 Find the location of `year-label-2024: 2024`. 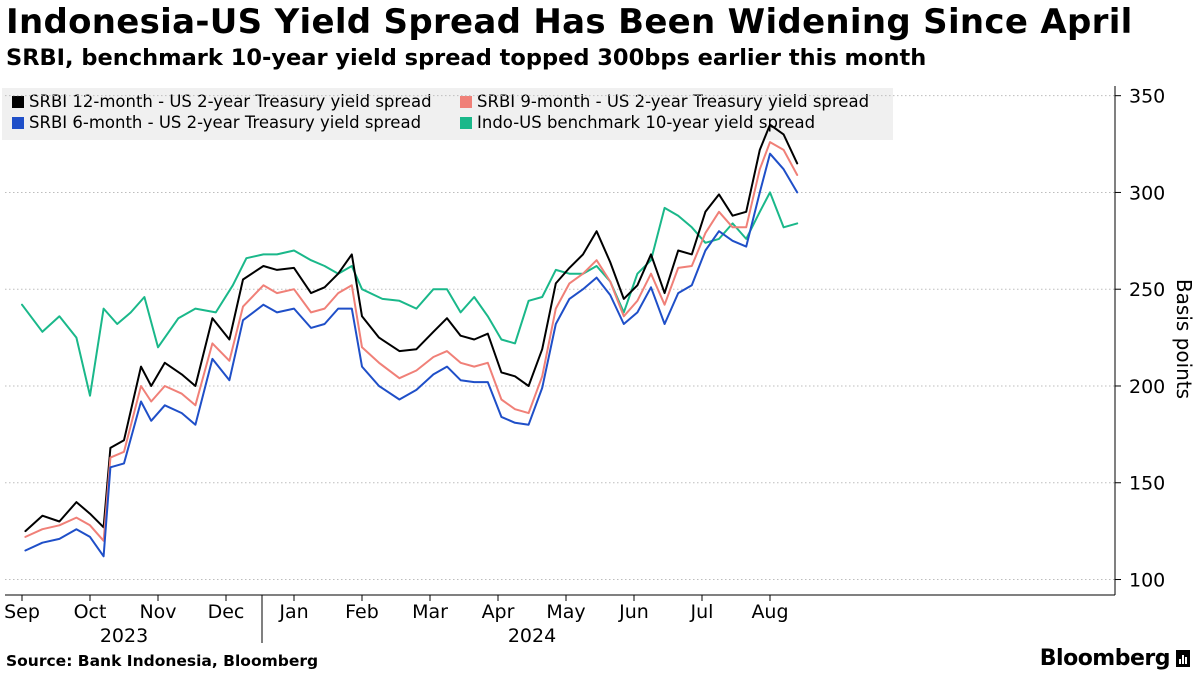

year-label-2024: 2024 is located at coordinates (532, 636).